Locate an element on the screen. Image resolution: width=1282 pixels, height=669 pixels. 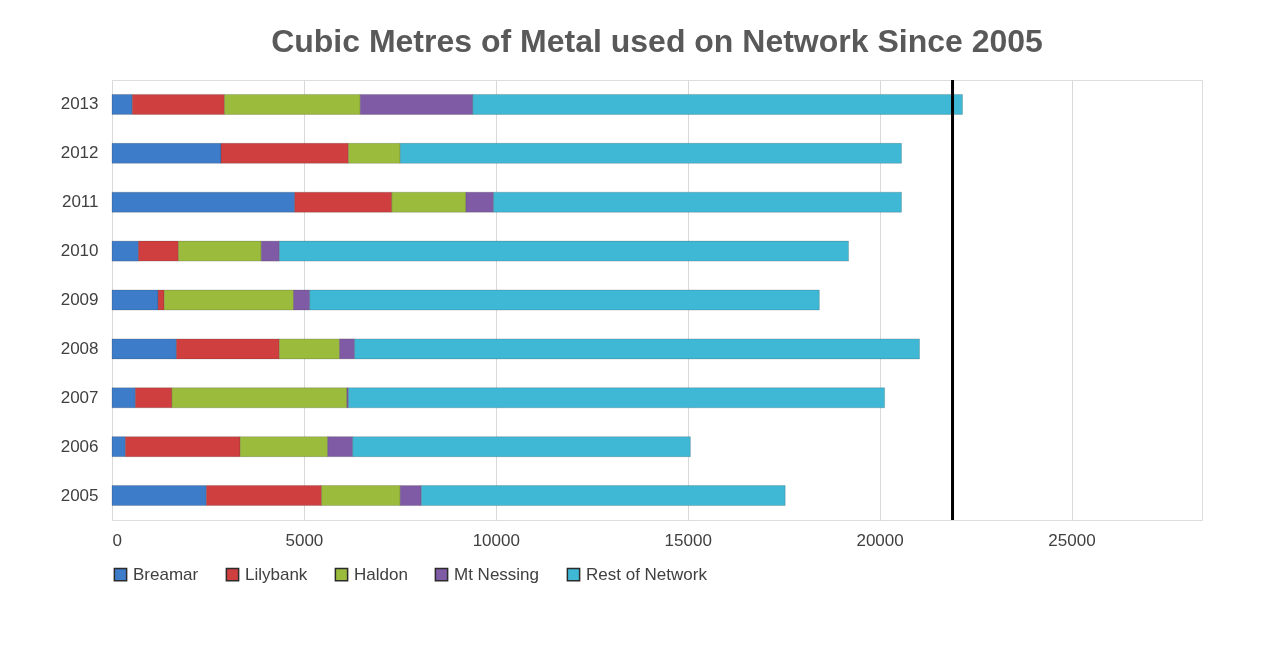
x-tick-label: 20000 is located at coordinates (880, 540).